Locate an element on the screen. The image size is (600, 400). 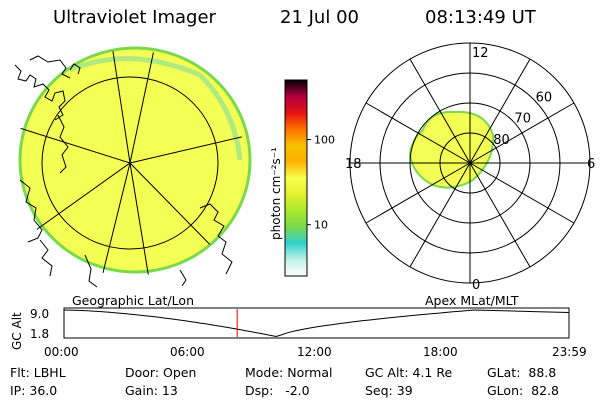
altitude-curve is located at coordinates (316, 323).